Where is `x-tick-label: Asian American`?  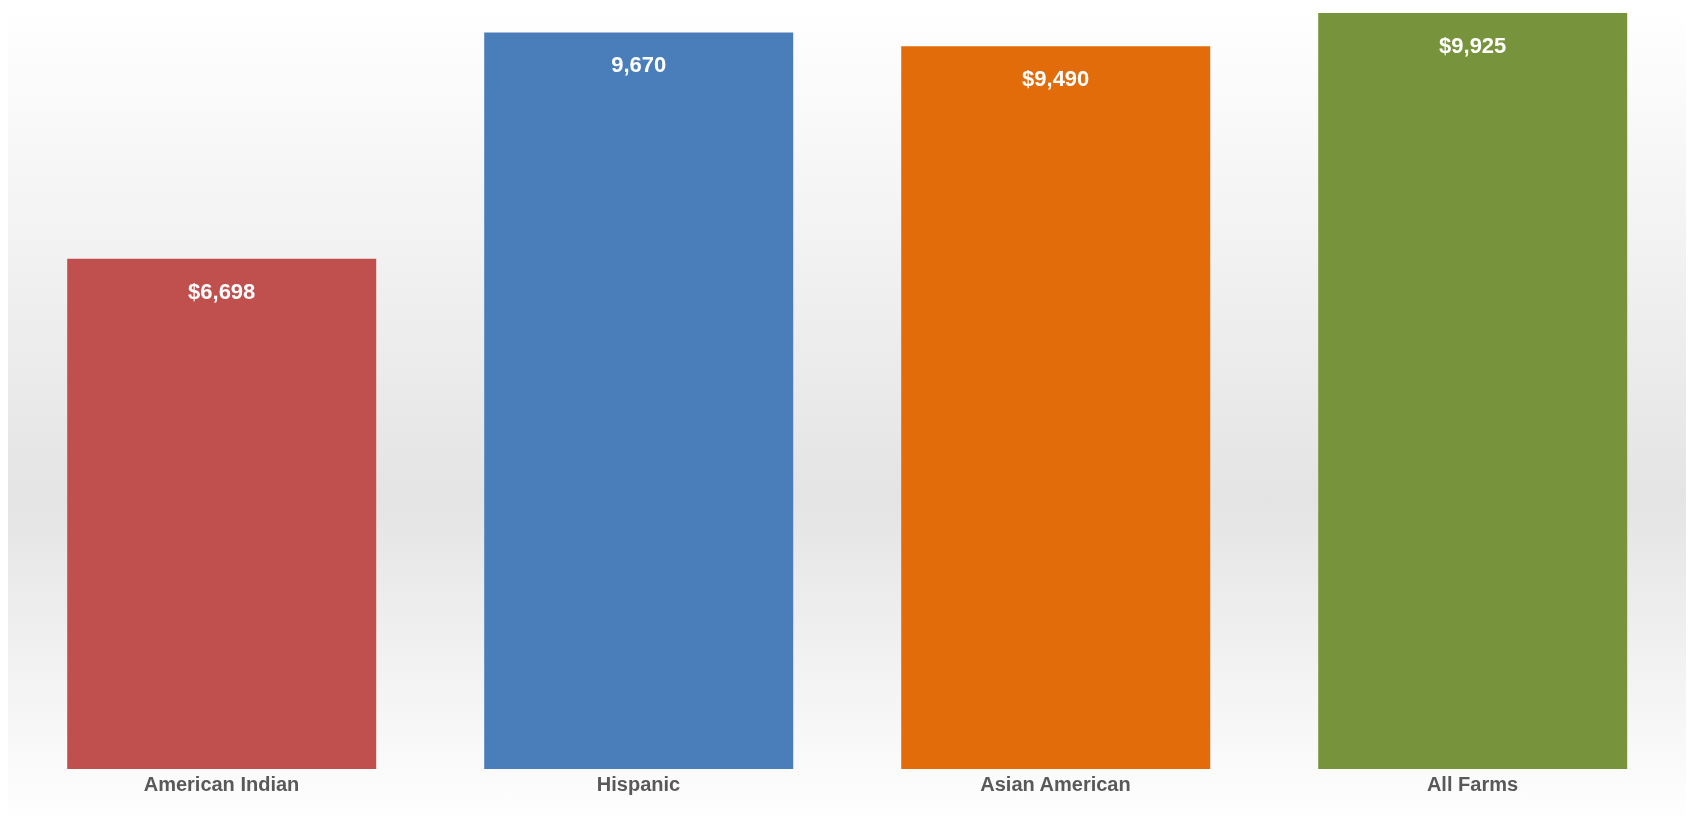
x-tick-label: Asian American is located at coordinates (1055, 784).